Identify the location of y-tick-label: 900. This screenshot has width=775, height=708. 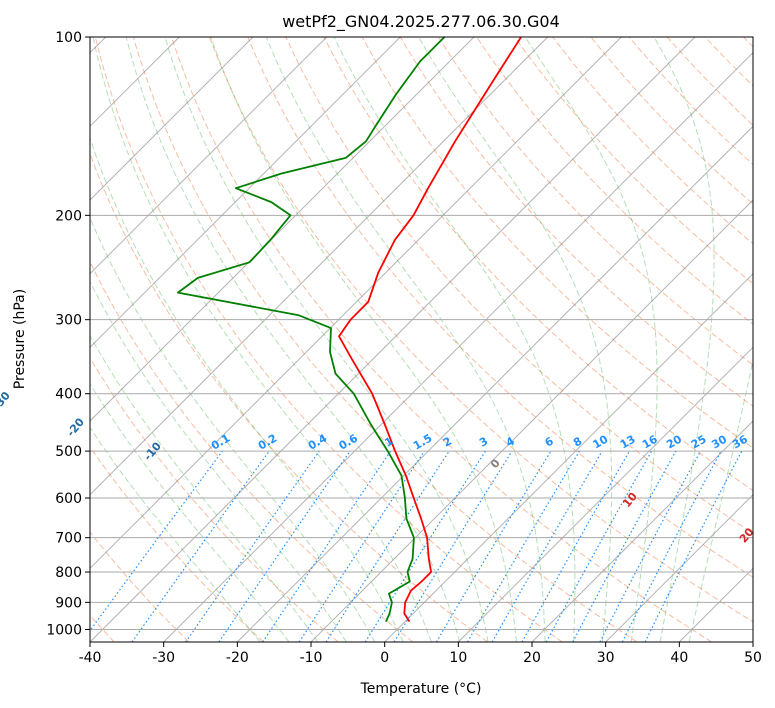
(68, 603).